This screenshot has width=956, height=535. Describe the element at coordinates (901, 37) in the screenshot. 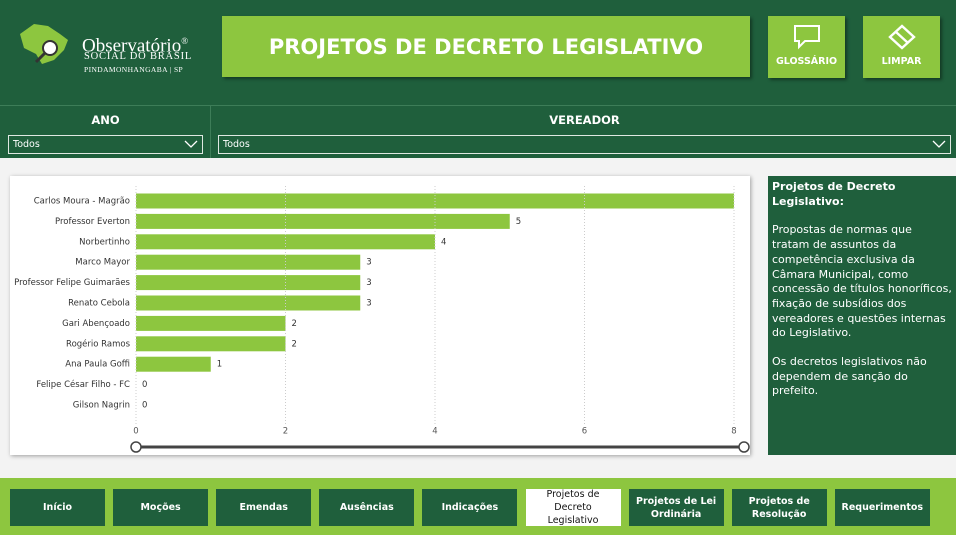

I see `eraser-icon` at that location.